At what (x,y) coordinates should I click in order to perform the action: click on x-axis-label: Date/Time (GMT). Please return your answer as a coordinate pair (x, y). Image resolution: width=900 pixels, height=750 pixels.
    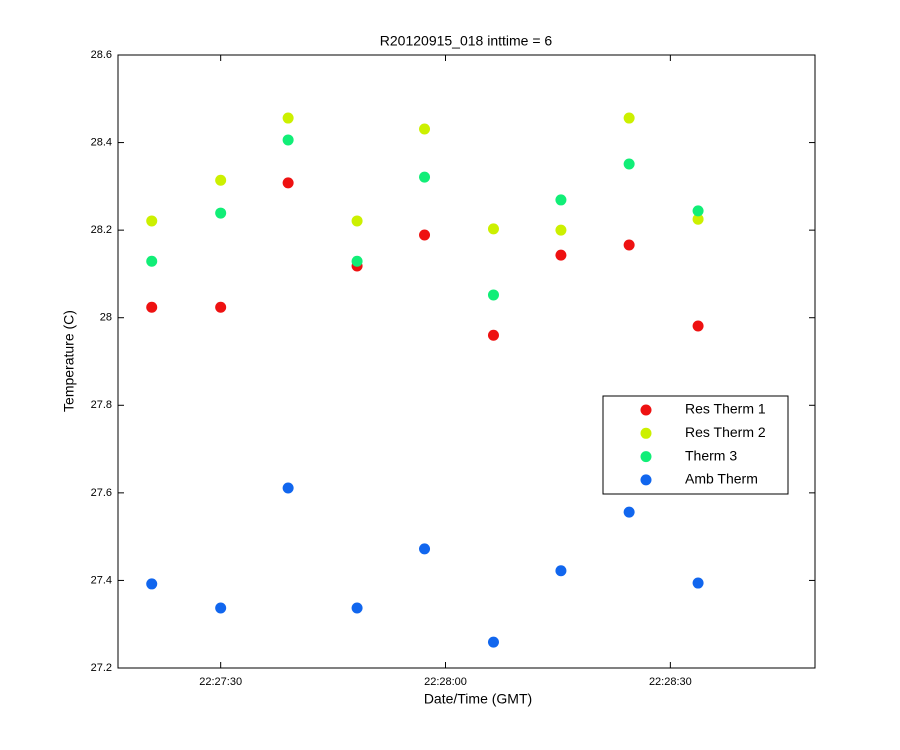
    Looking at the image, I should click on (478, 699).